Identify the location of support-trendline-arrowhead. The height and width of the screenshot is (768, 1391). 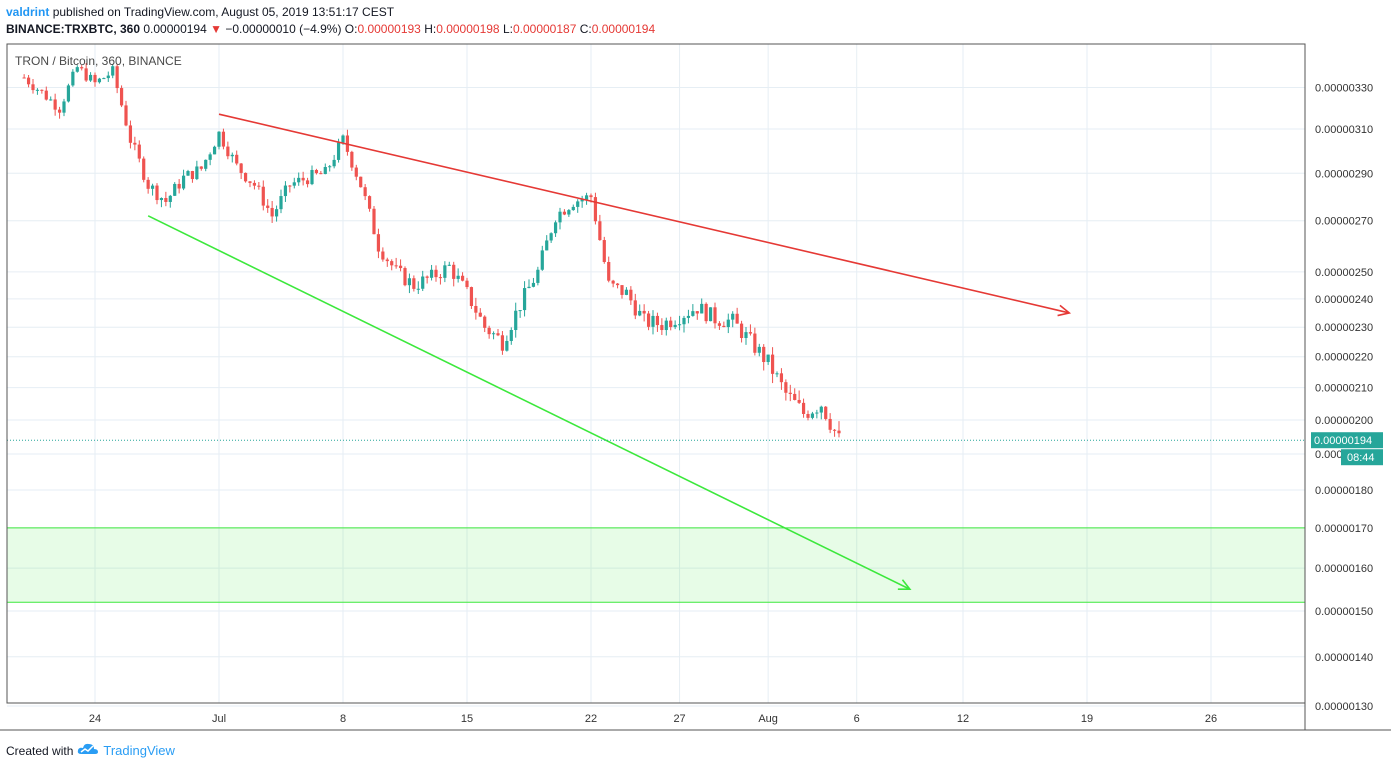
(904, 585).